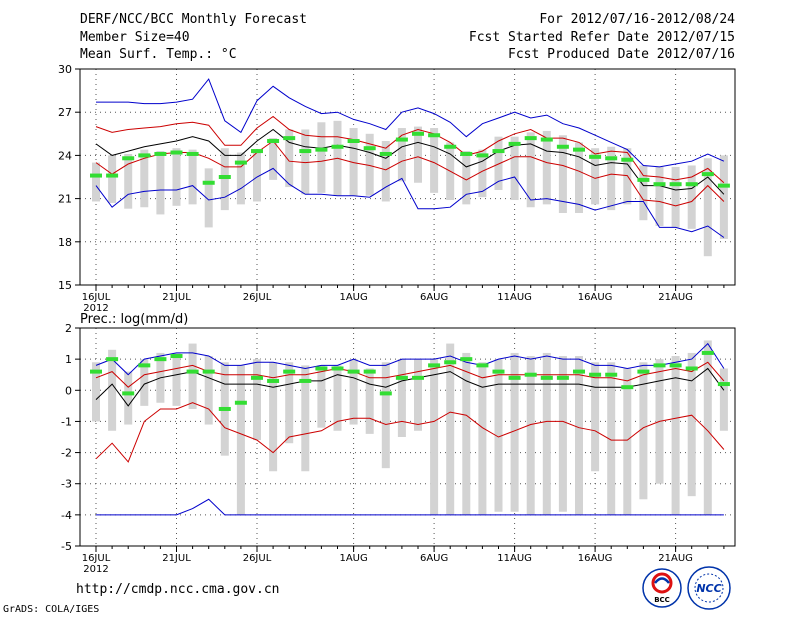  What do you see at coordinates (353, 558) in the screenshot?
I see `x-tick-label: 1AUG` at bounding box center [353, 558].